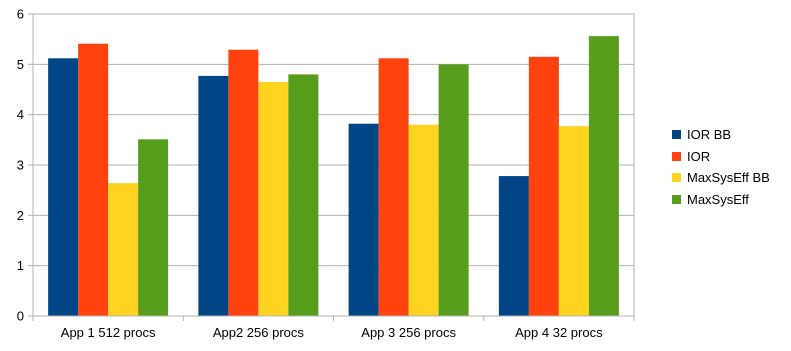 The height and width of the screenshot is (351, 791). I want to click on y-tick-label: 1, so click(20, 265).